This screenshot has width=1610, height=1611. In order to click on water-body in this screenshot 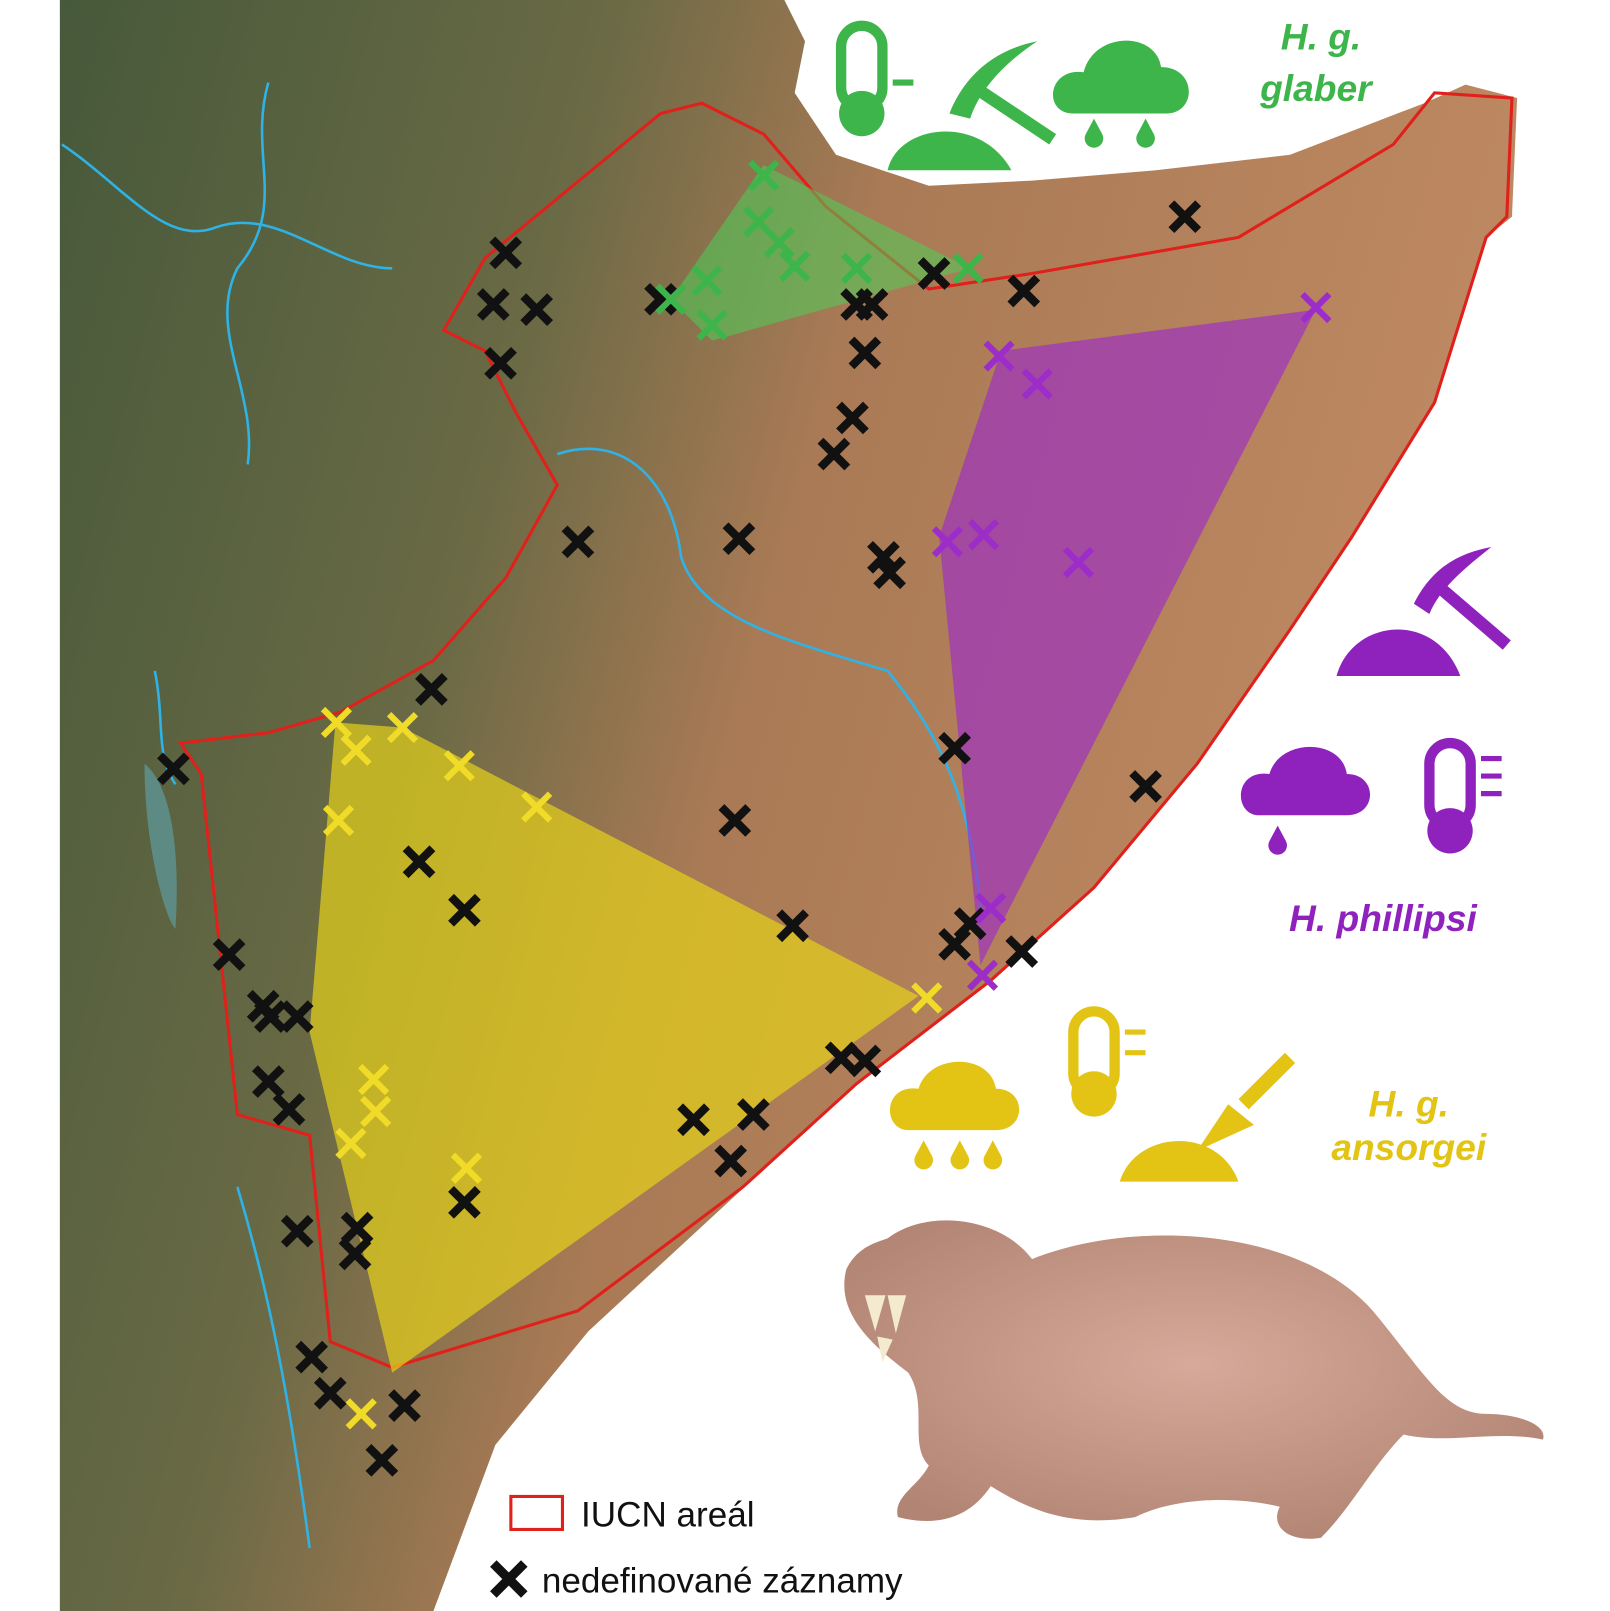, I will do `click(160, 846)`.